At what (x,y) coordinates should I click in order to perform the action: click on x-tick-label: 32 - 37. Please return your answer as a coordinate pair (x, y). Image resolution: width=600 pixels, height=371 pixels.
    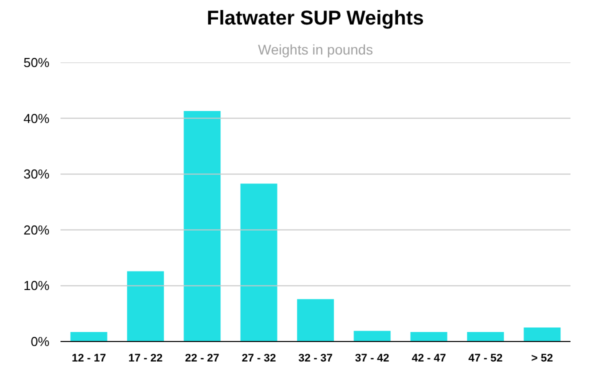
    Looking at the image, I should click on (315, 358).